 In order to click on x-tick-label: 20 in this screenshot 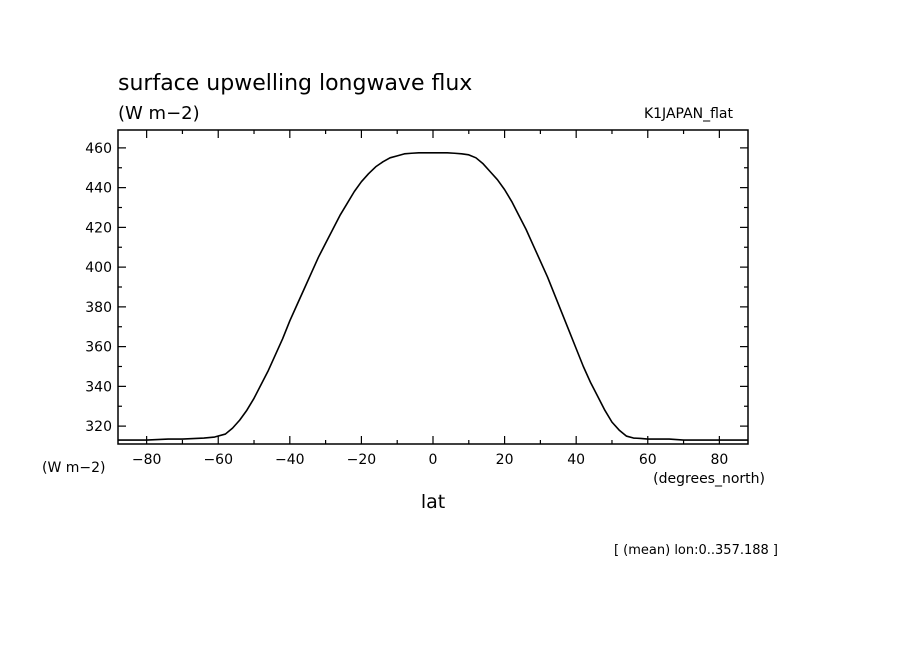, I will do `click(505, 460)`.